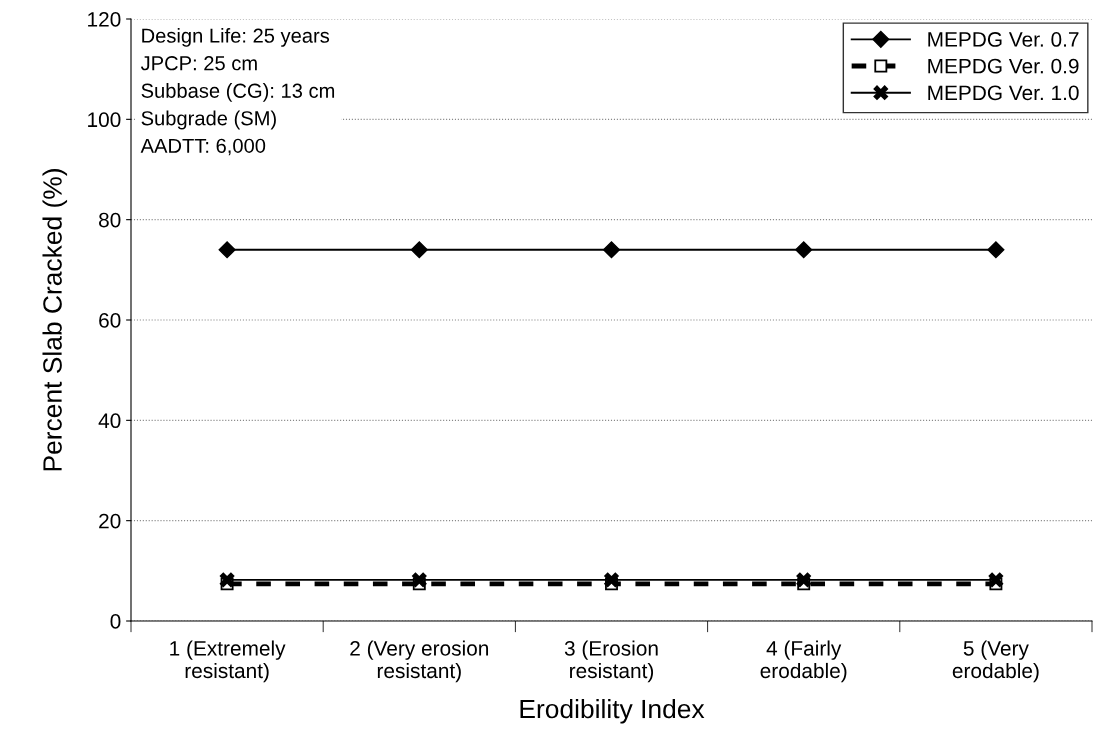  Describe the element at coordinates (55, 320) in the screenshot. I see `y-axis-title: Percent Slab Cracked (%)` at that location.